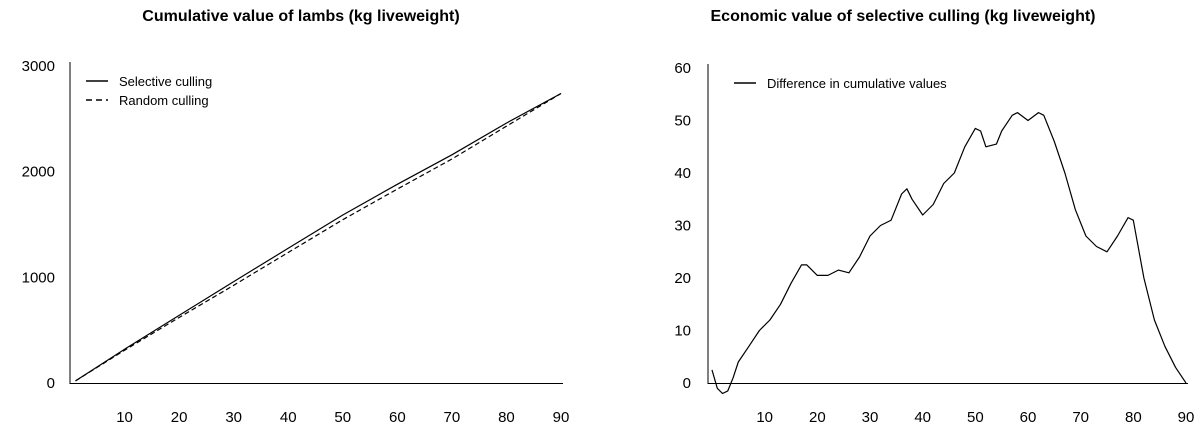  I want to click on y-tick-label: 2000, so click(38, 172).